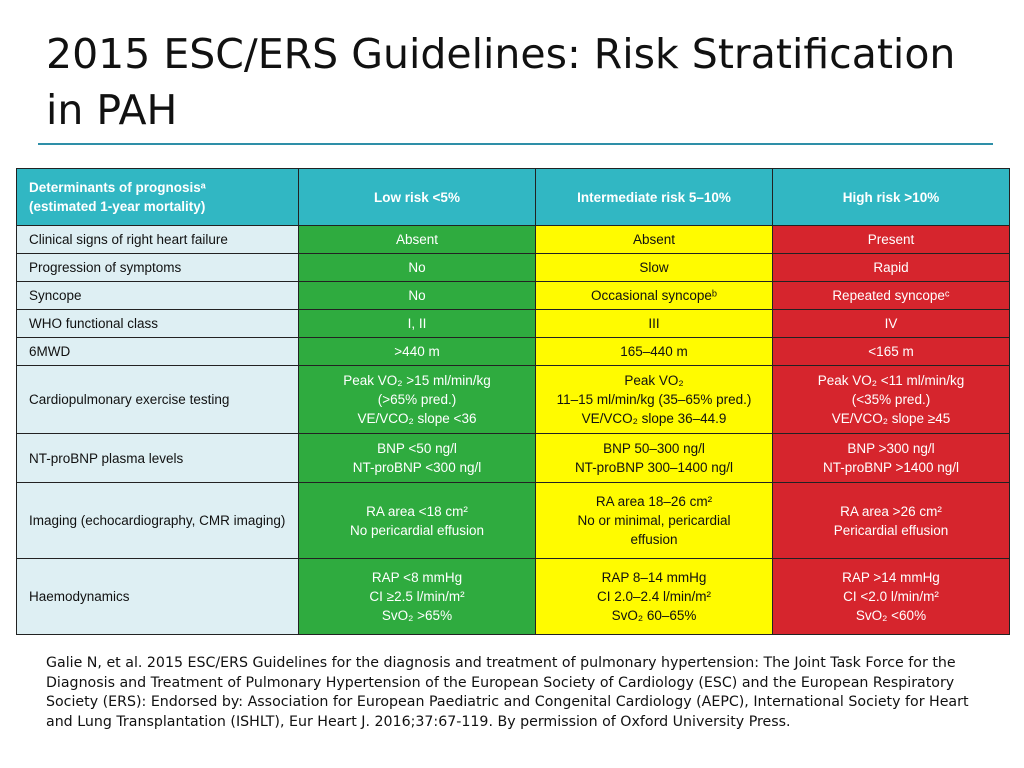 Image resolution: width=1024 pixels, height=768 pixels. I want to click on cell-line: RAP 8–14 mmHg, so click(654, 577).